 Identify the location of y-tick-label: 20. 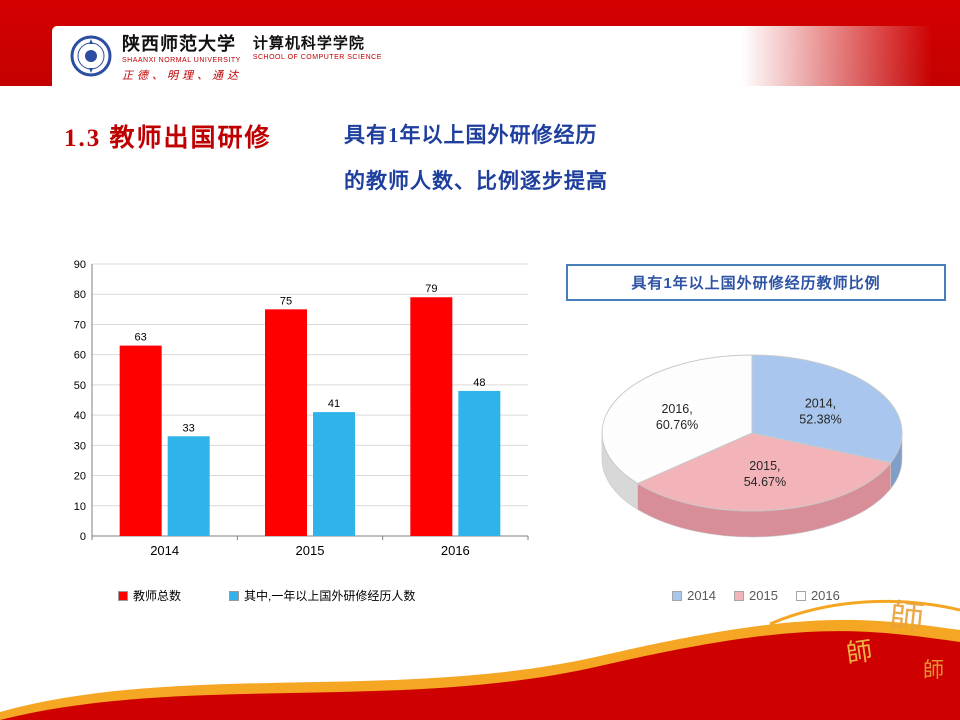
(80, 477).